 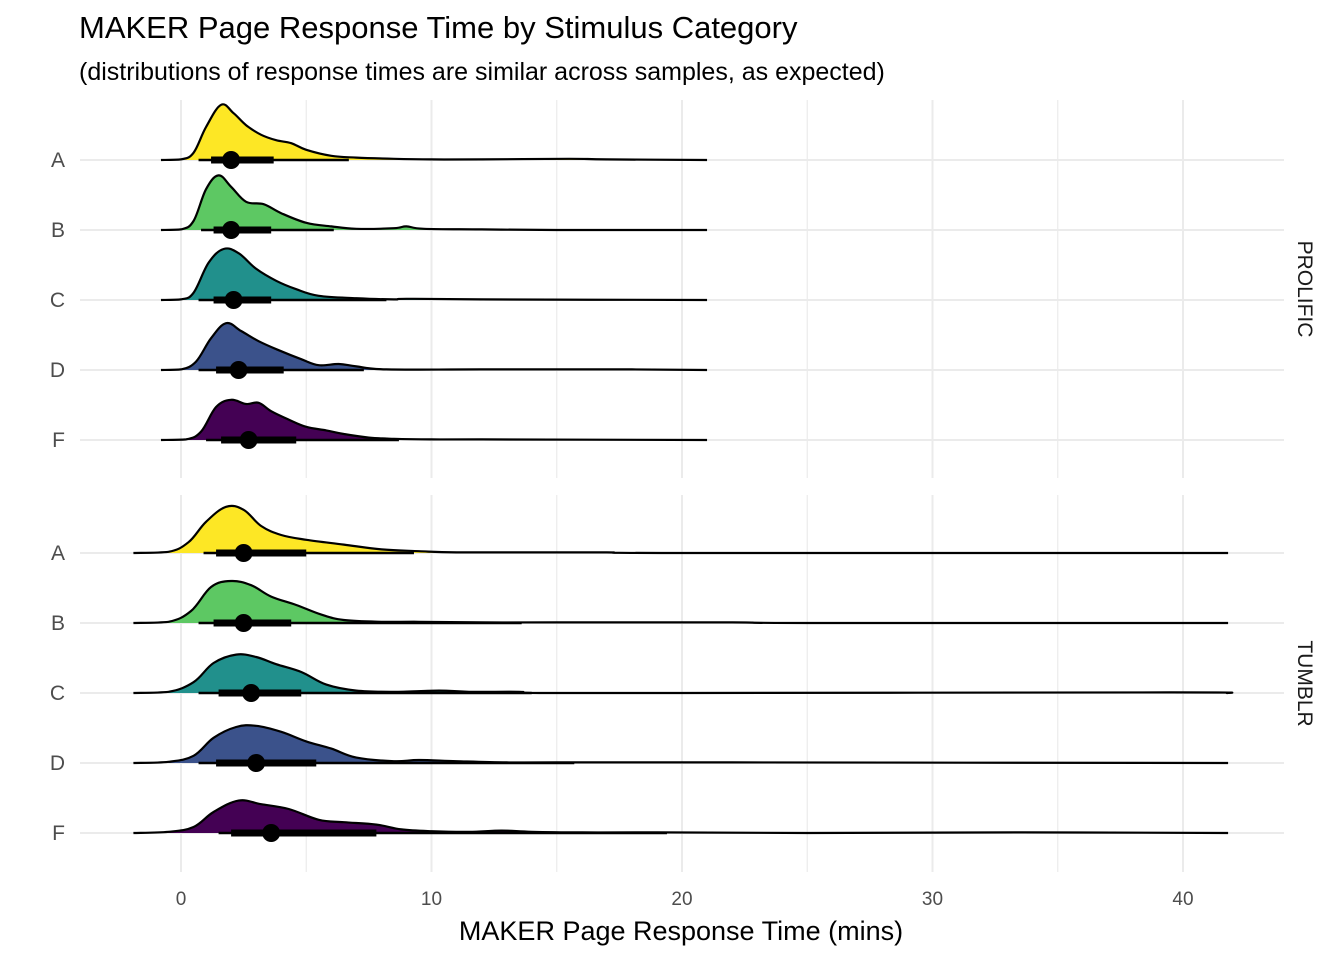 I want to click on facet-strip-label: TUMBLR, so click(x=1304, y=683).